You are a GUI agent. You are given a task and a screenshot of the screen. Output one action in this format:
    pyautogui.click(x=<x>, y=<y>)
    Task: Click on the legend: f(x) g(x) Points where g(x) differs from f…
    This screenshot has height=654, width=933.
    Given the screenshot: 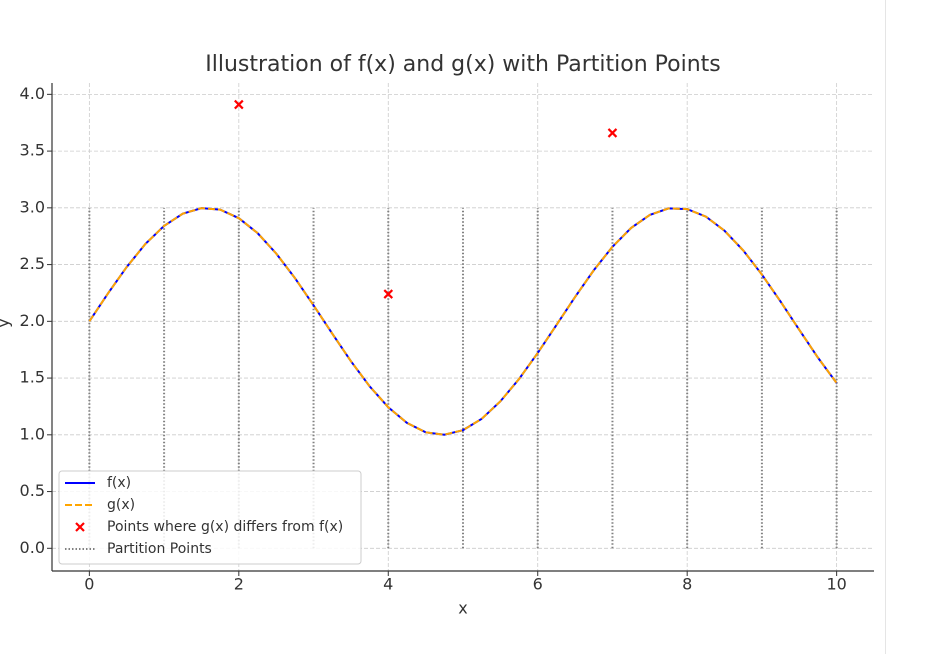 What is the action you would take?
    pyautogui.click(x=210, y=517)
    